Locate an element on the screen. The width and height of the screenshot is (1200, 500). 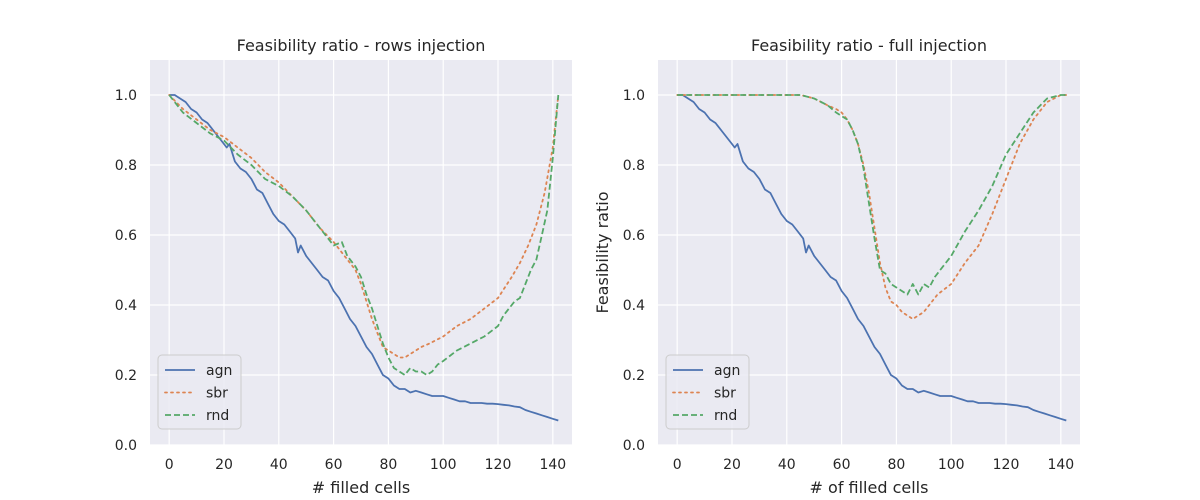
y-axis-label: Feasibility ratio is located at coordinates (602, 253).